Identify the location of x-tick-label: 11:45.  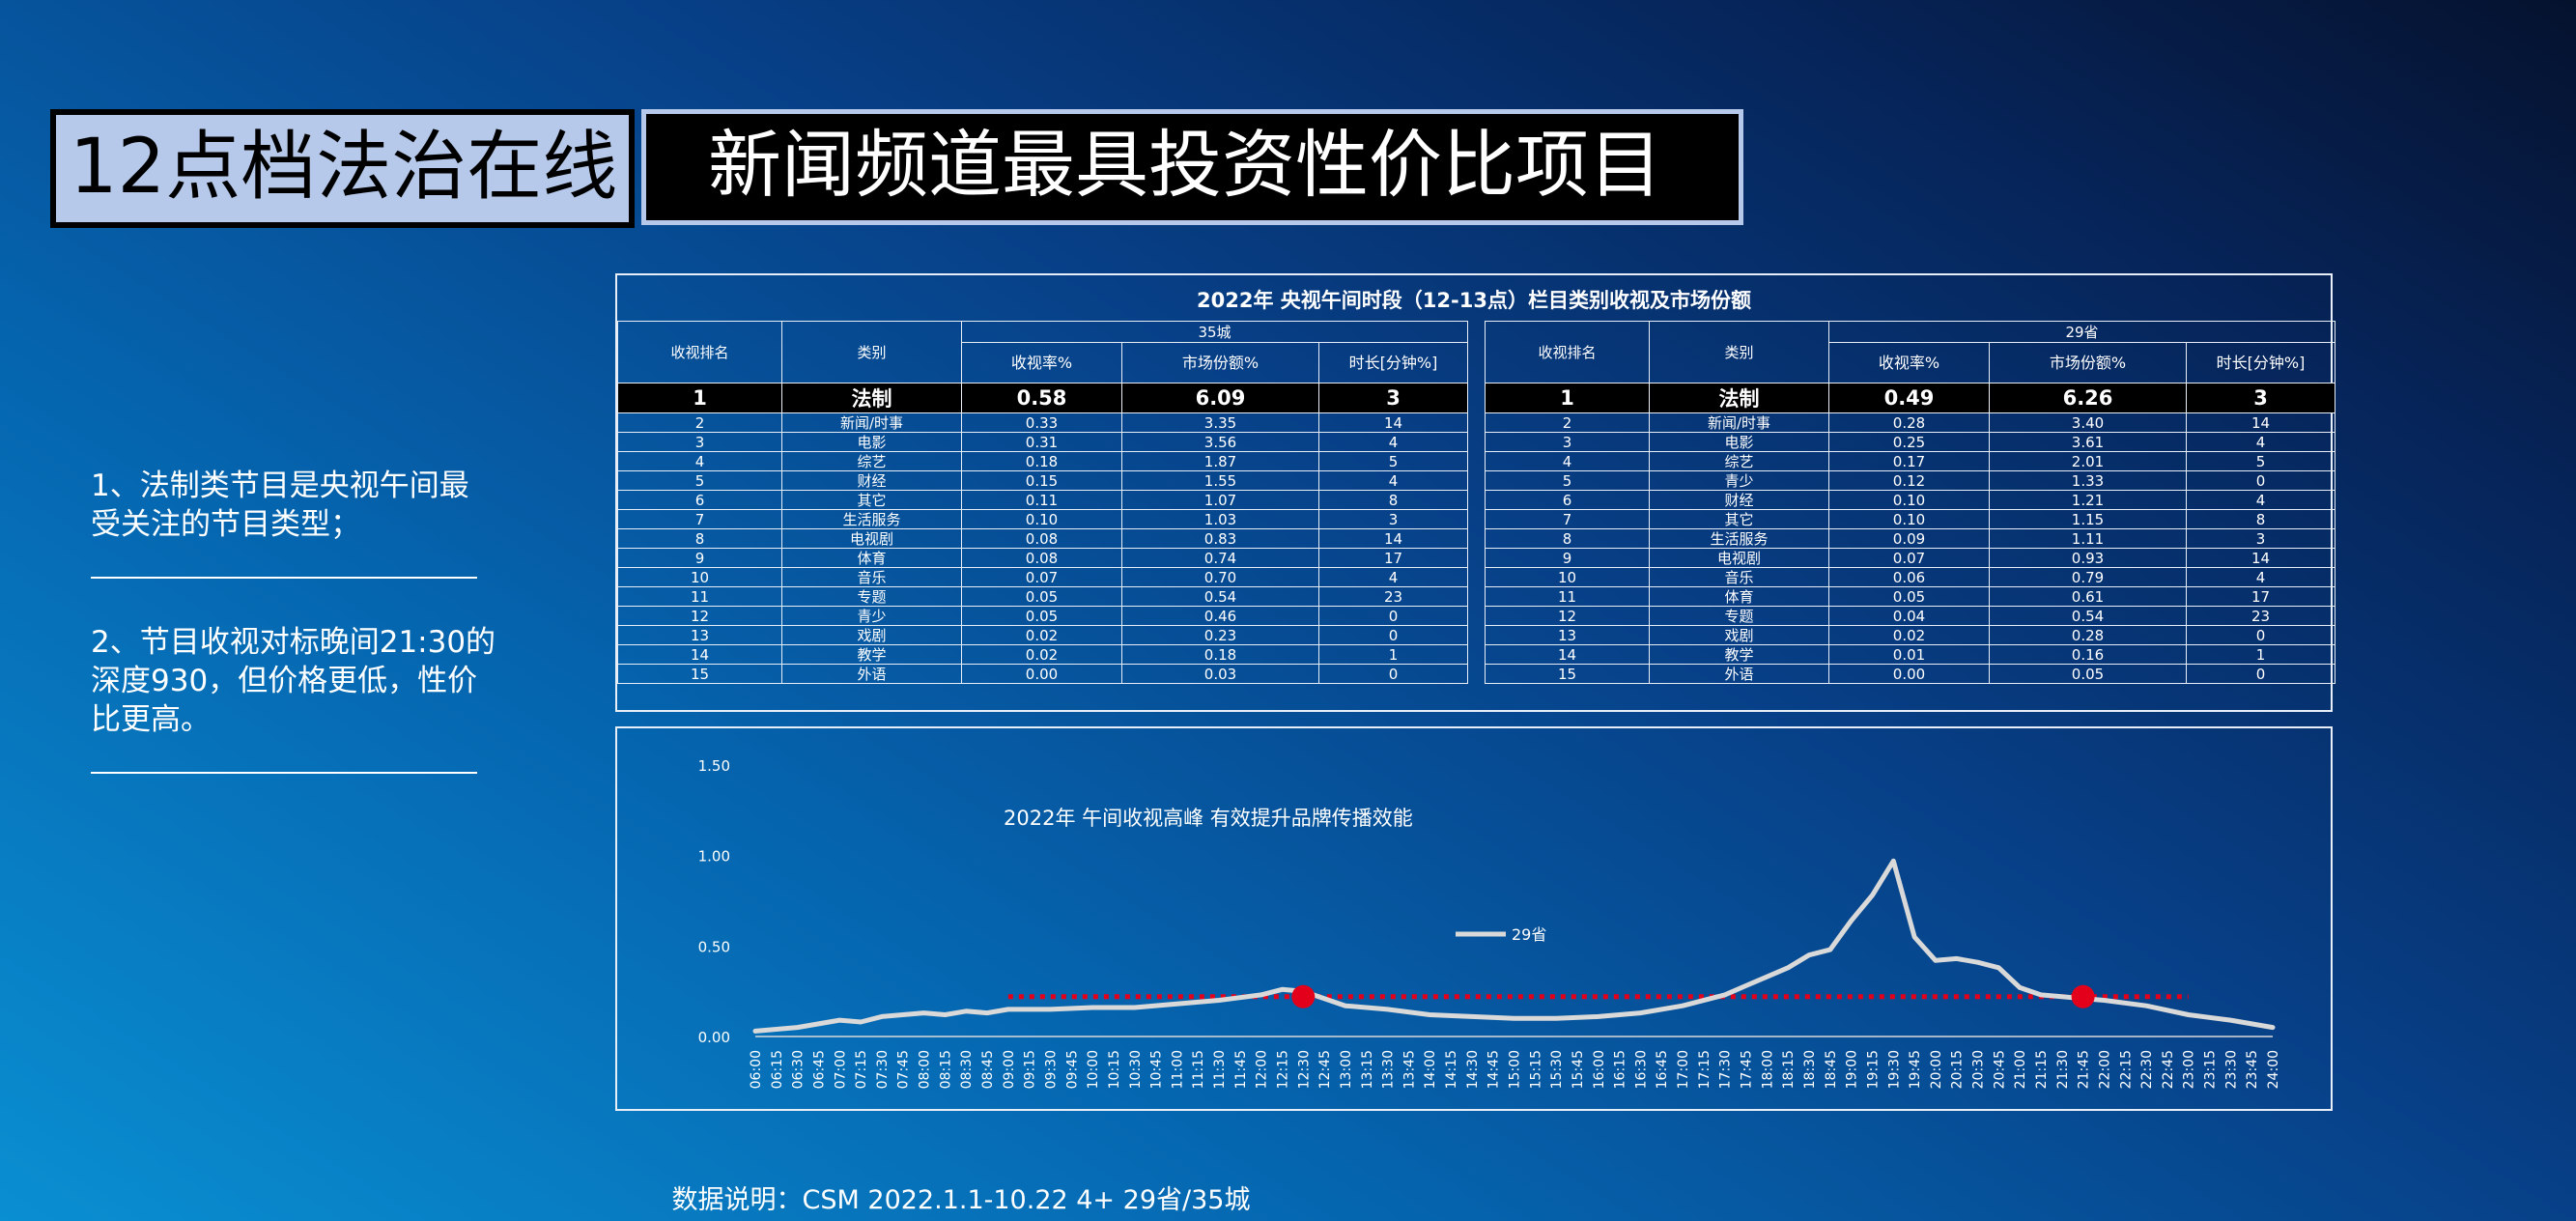
(1241, 1069).